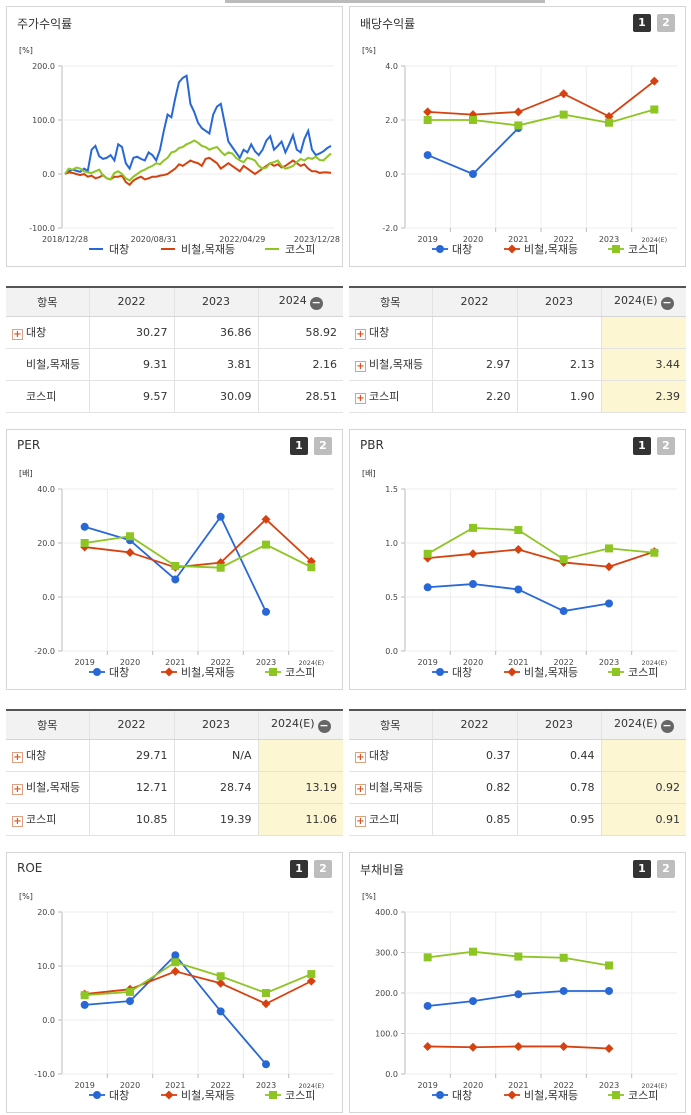 The width and height of the screenshot is (691, 1115). What do you see at coordinates (42, 228) in the screenshot?
I see `y-tick-label: -100.0` at bounding box center [42, 228].